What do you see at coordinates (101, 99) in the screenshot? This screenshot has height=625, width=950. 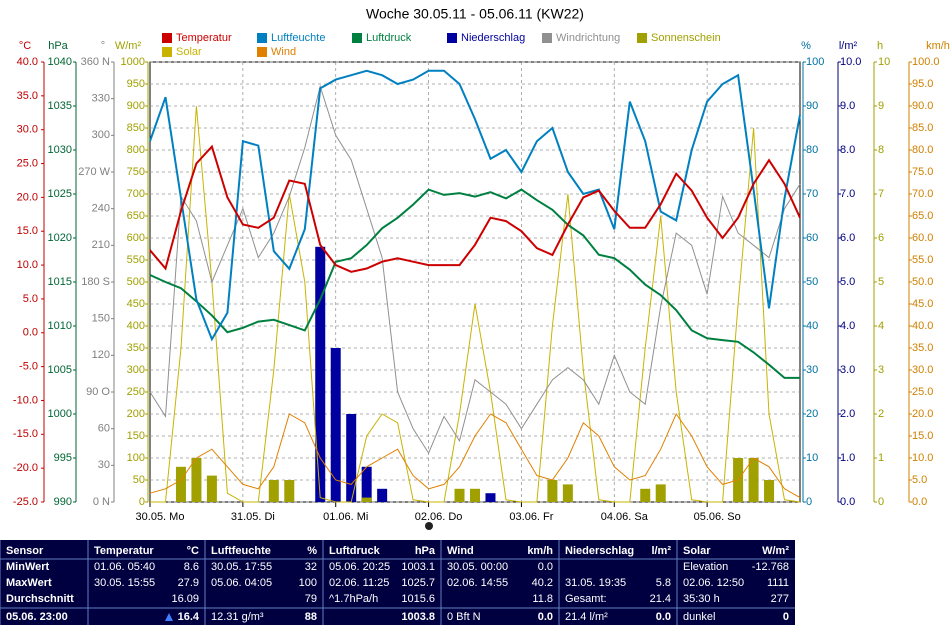 I see `y-tick-label: 330` at bounding box center [101, 99].